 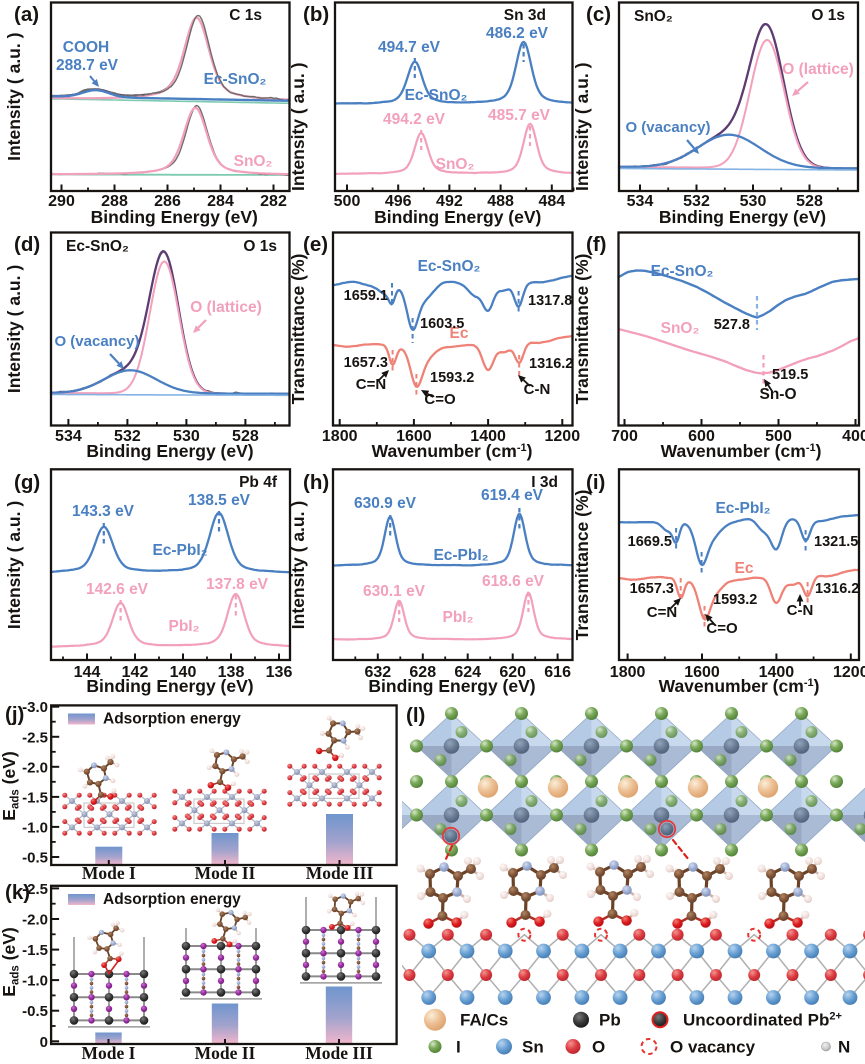 I want to click on svg-text: (c), so click(x=598, y=14).